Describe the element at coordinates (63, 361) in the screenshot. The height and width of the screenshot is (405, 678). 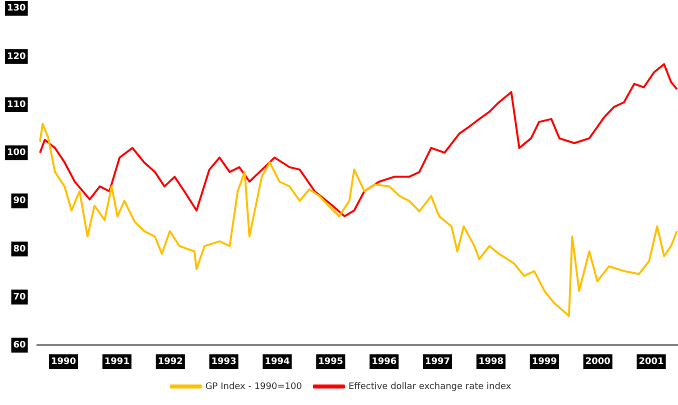
I see `x-tick-label: 1990` at that location.